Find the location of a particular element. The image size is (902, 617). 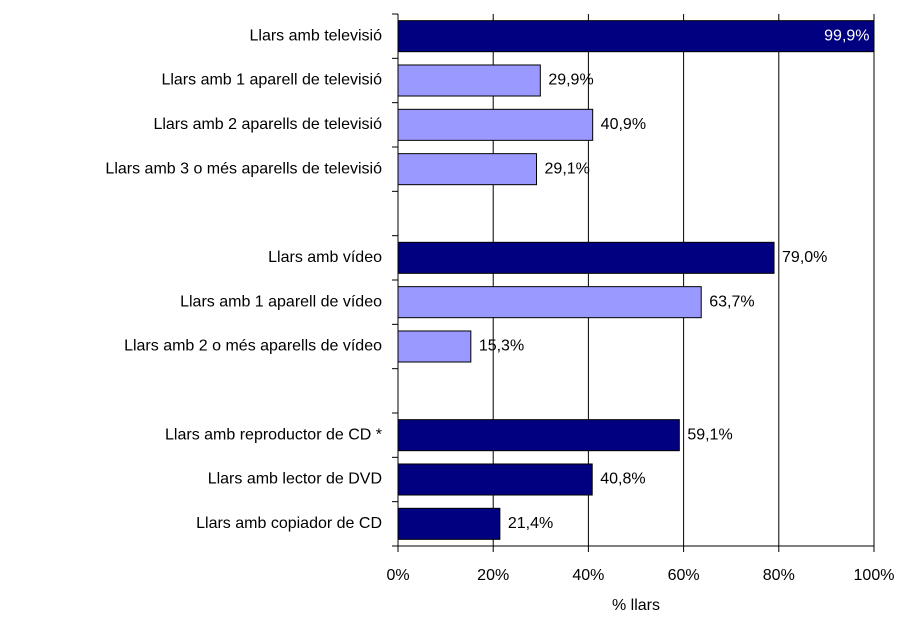

x-axis-label: % llars is located at coordinates (636, 605).